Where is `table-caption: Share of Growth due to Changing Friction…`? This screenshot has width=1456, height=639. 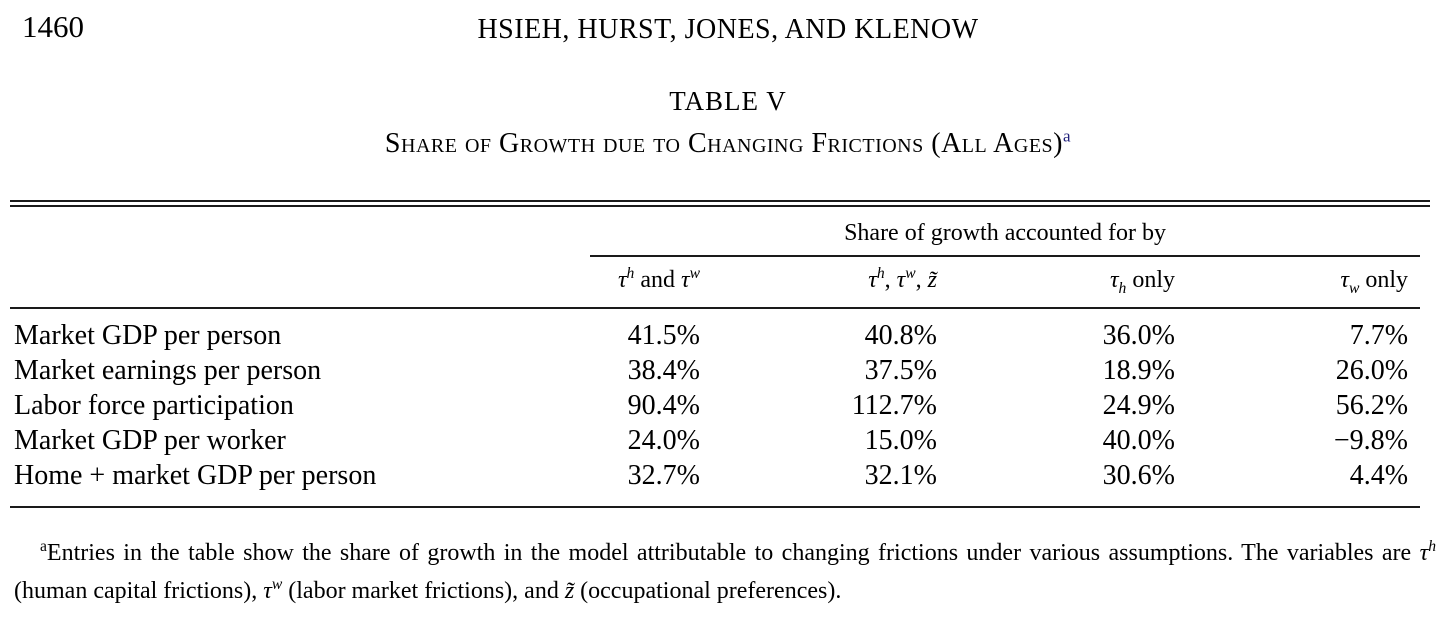
table-caption: Share of Growth due to Changing Friction… is located at coordinates (728, 144).